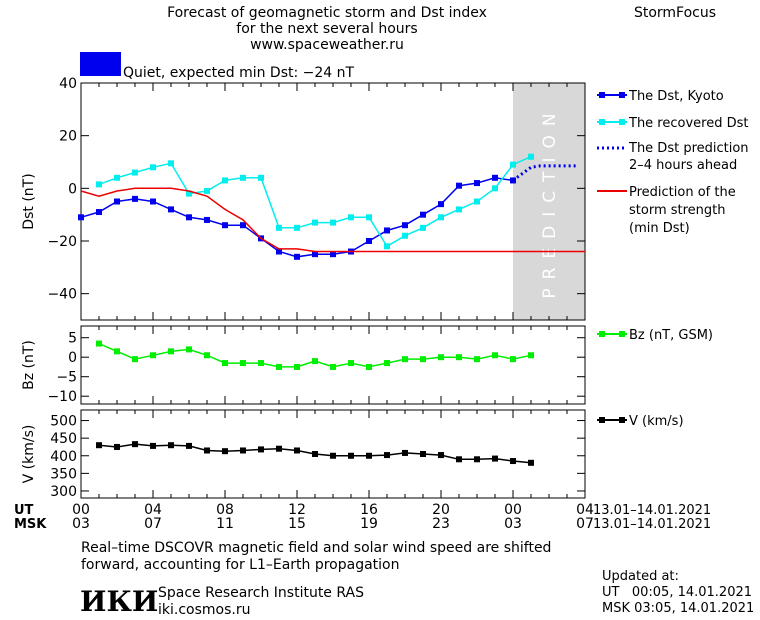 The width and height of the screenshot is (760, 620). I want to click on legend-label-bz: Bz (nT, GSM), so click(671, 335).